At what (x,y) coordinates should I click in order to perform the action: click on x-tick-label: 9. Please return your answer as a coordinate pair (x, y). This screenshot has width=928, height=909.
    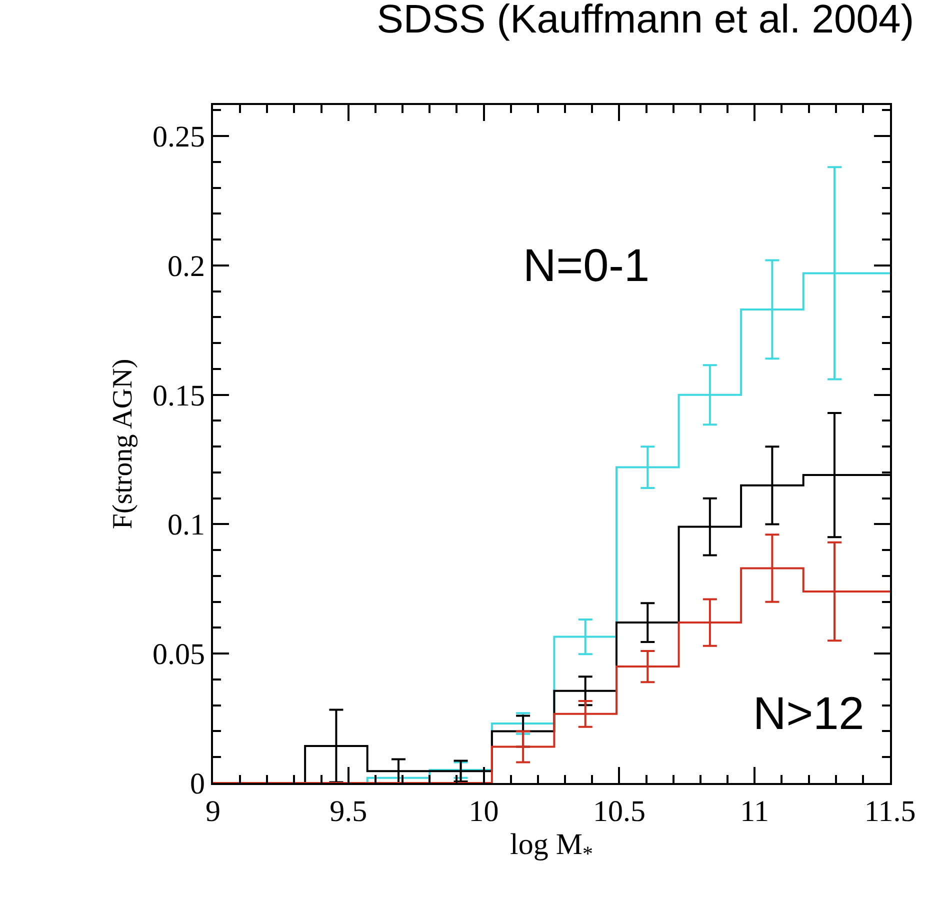
    Looking at the image, I should click on (213, 811).